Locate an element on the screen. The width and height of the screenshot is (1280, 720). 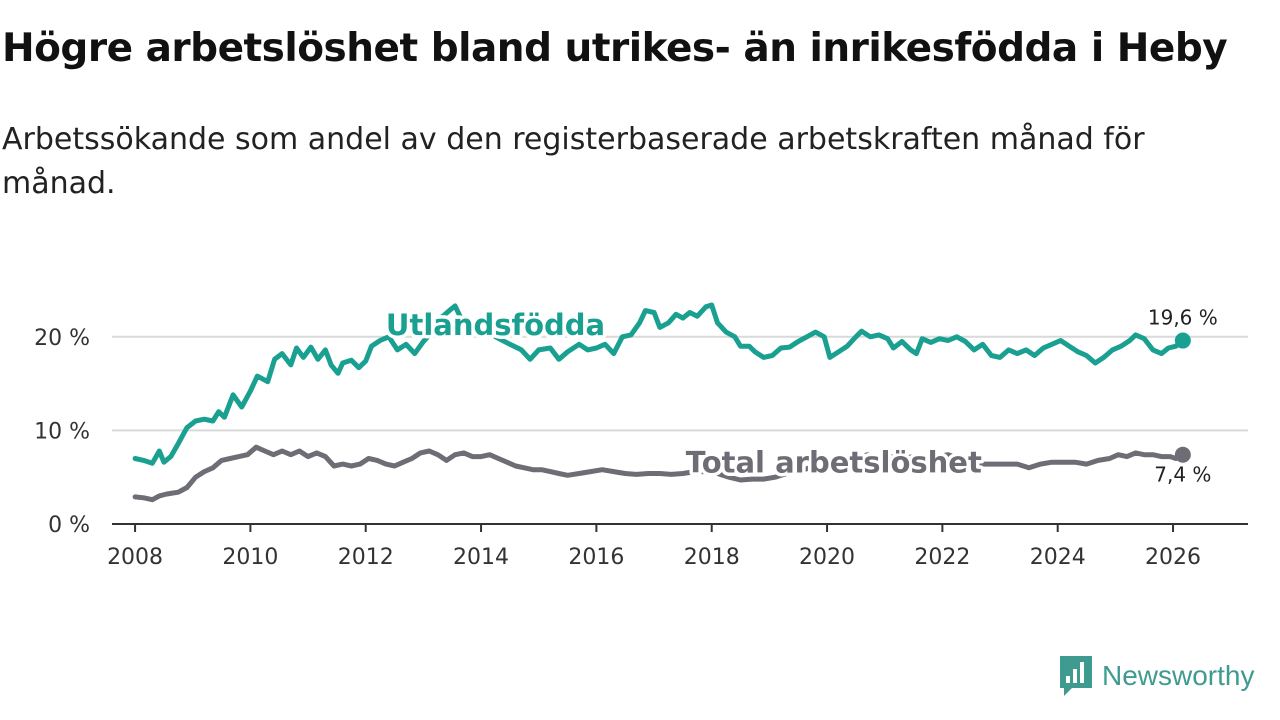
x-tick-label: 2012 is located at coordinates (366, 557).